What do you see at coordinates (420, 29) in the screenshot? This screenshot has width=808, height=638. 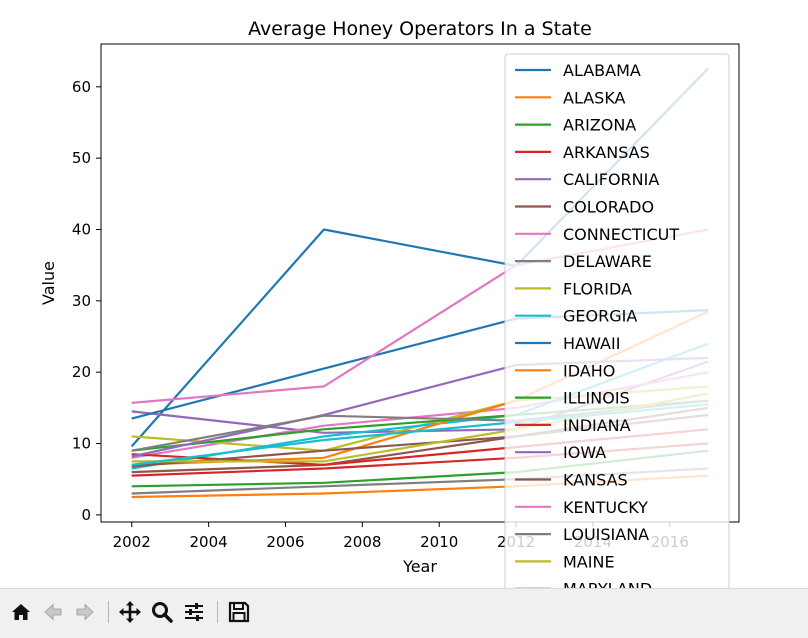 I see `chart-title: Average Honey Operators In a State` at bounding box center [420, 29].